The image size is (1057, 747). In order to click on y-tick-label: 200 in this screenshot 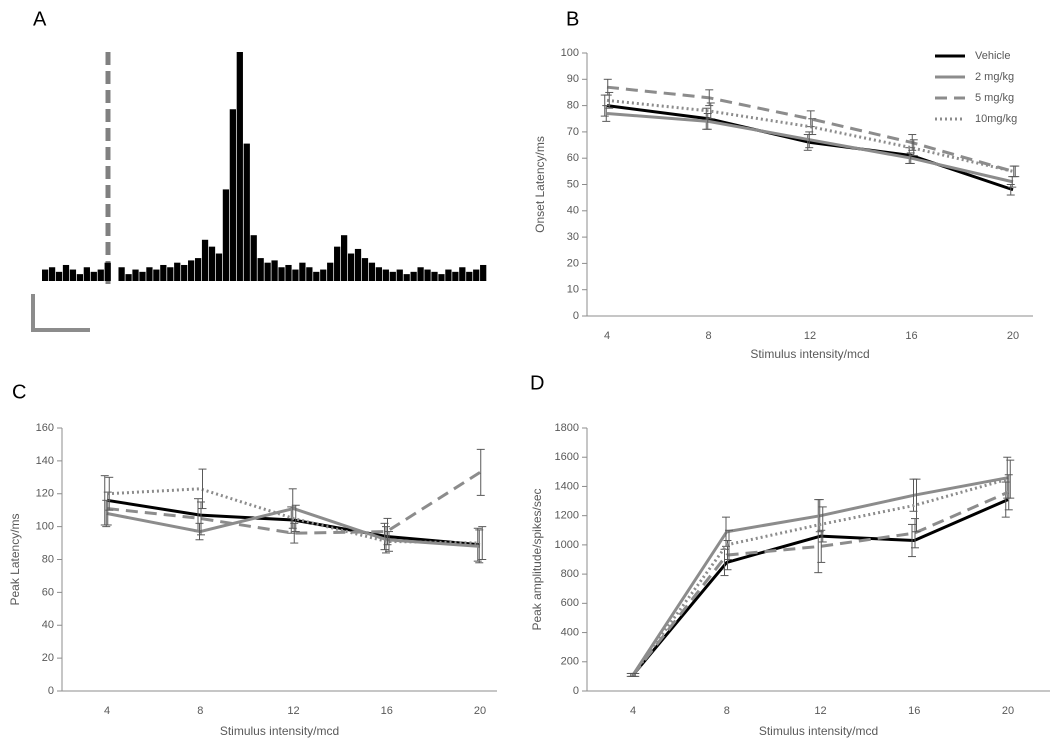, I will do `click(570, 662)`.